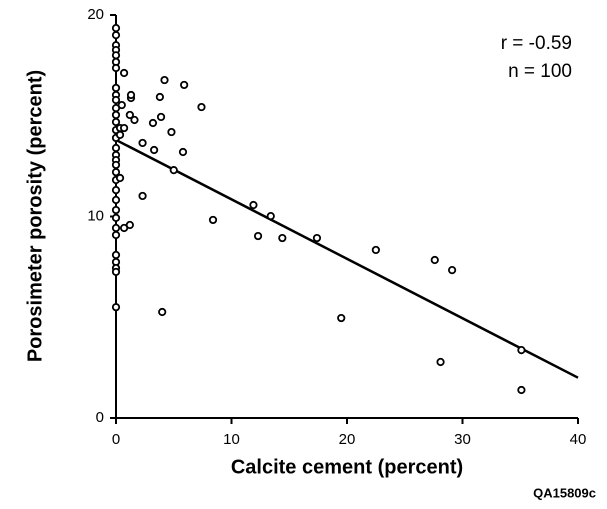 The width and height of the screenshot is (607, 509). I want to click on y-axis-label: Porosimeter porosity (percent), so click(35, 216).